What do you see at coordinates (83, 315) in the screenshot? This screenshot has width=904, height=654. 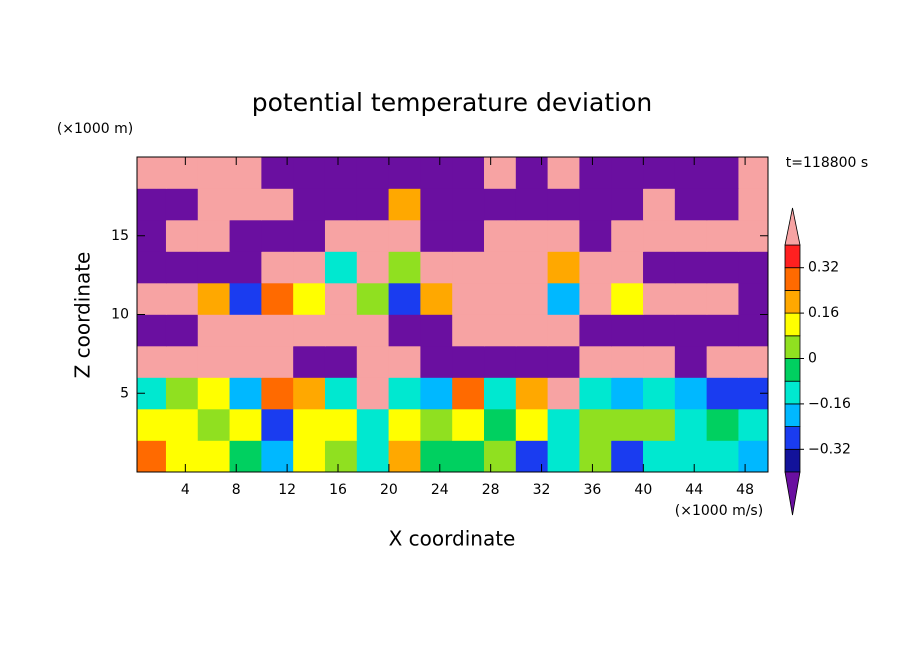 I see `y-axis-label: Z coordinate` at bounding box center [83, 315].